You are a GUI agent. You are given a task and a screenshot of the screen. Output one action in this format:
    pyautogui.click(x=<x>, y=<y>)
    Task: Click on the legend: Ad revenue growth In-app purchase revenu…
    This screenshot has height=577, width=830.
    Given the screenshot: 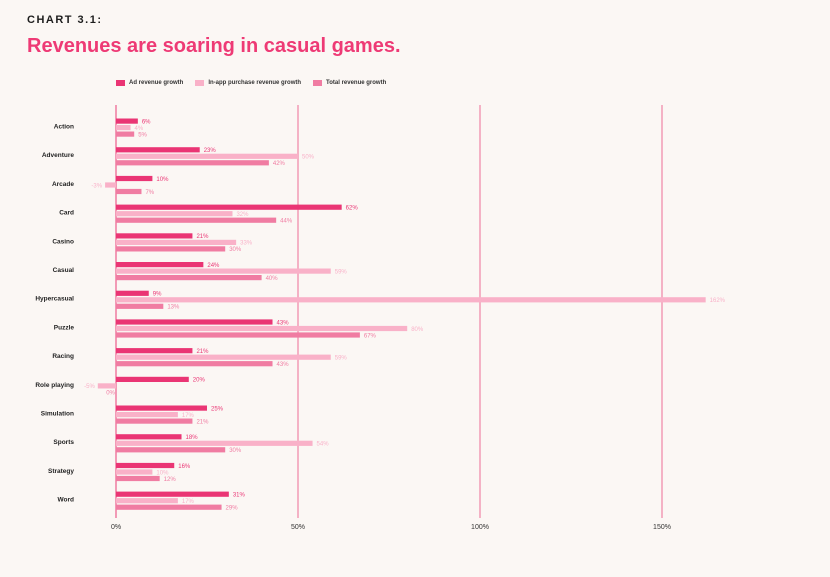 What is the action you would take?
    pyautogui.click(x=251, y=83)
    